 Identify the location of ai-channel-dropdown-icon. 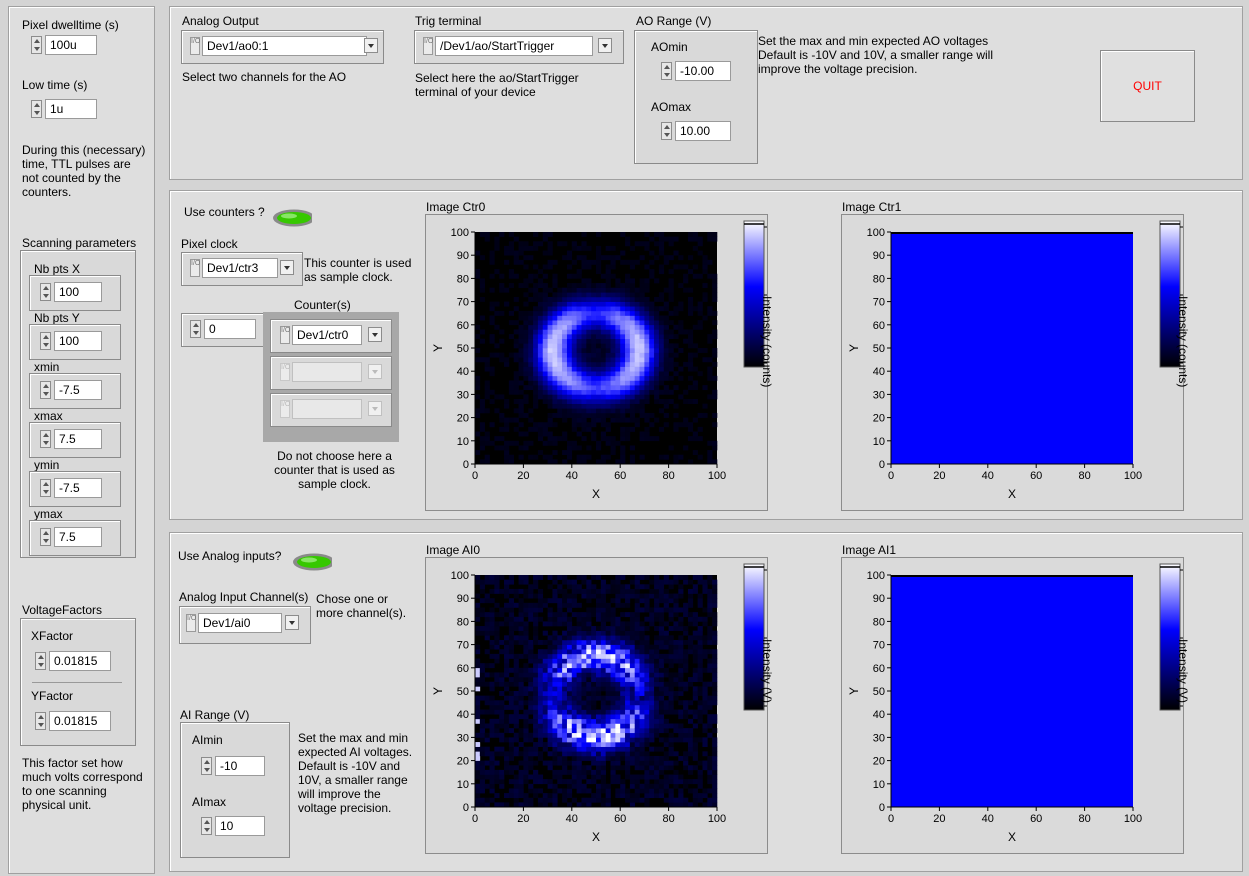
(292, 622).